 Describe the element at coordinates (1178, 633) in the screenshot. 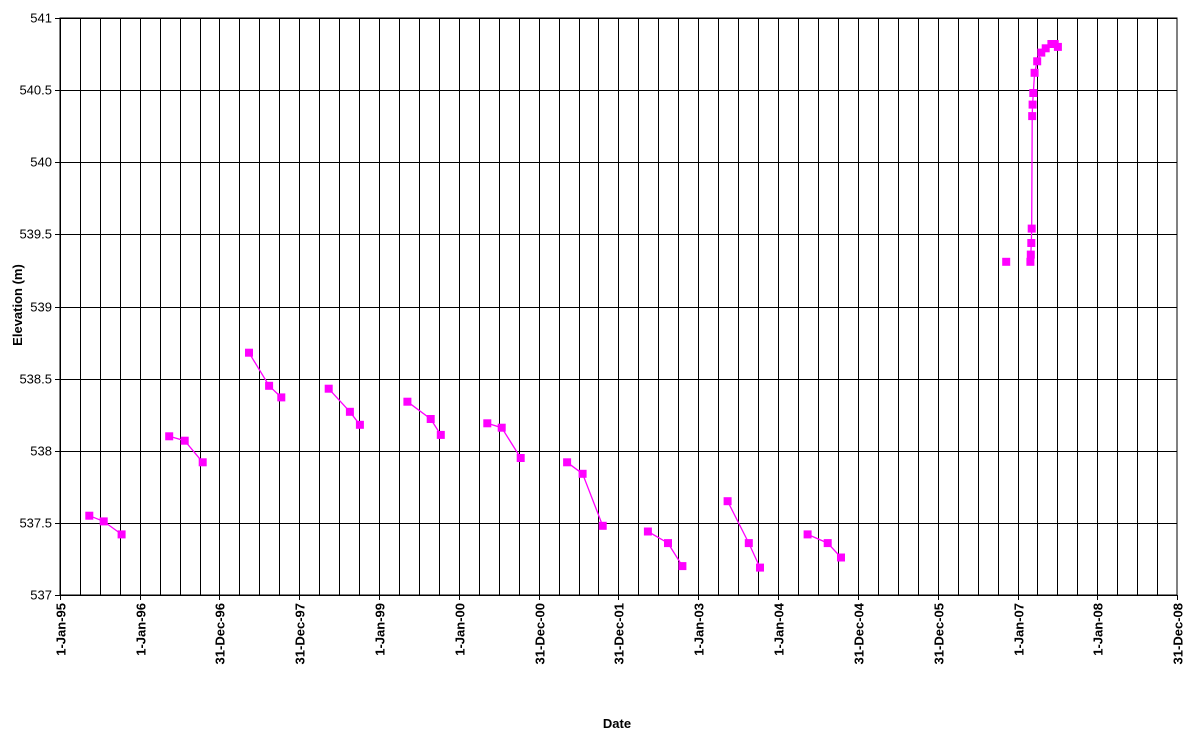

I see `x-tick-label: 31-Dec-08` at that location.